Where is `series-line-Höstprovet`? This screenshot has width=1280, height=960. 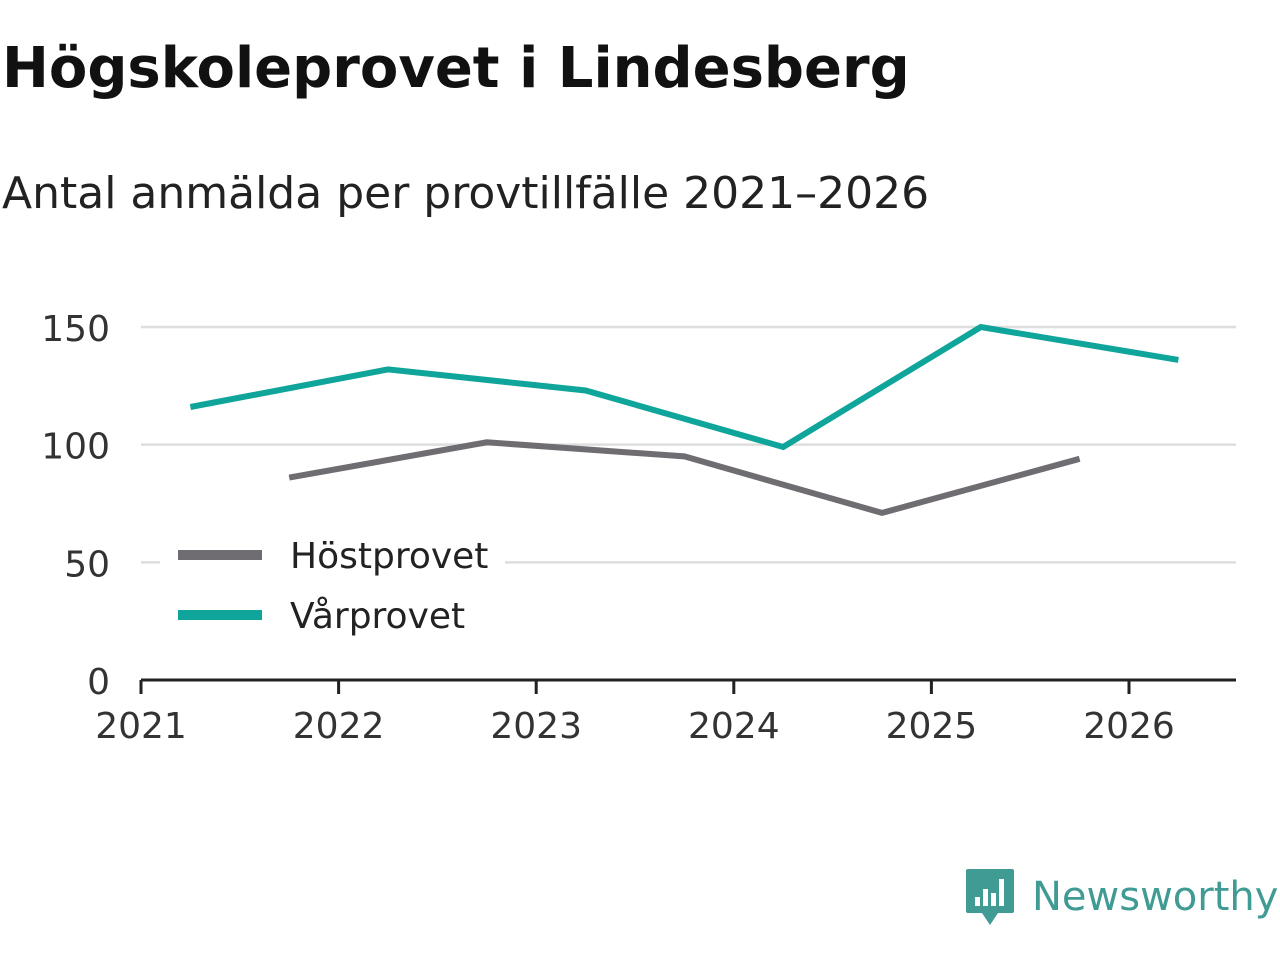
series-line-Höstprovet is located at coordinates (684, 478).